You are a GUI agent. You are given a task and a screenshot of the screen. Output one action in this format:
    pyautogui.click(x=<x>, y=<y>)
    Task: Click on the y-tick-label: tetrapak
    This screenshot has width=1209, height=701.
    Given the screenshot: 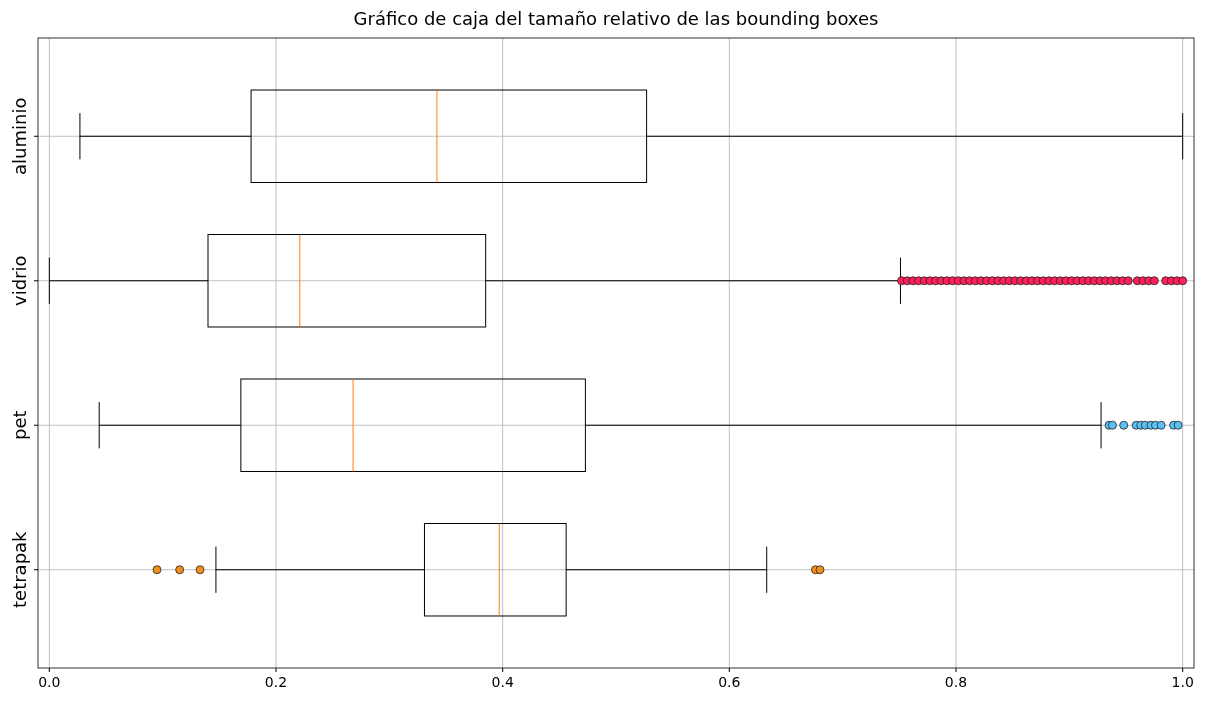 What is the action you would take?
    pyautogui.click(x=19, y=569)
    